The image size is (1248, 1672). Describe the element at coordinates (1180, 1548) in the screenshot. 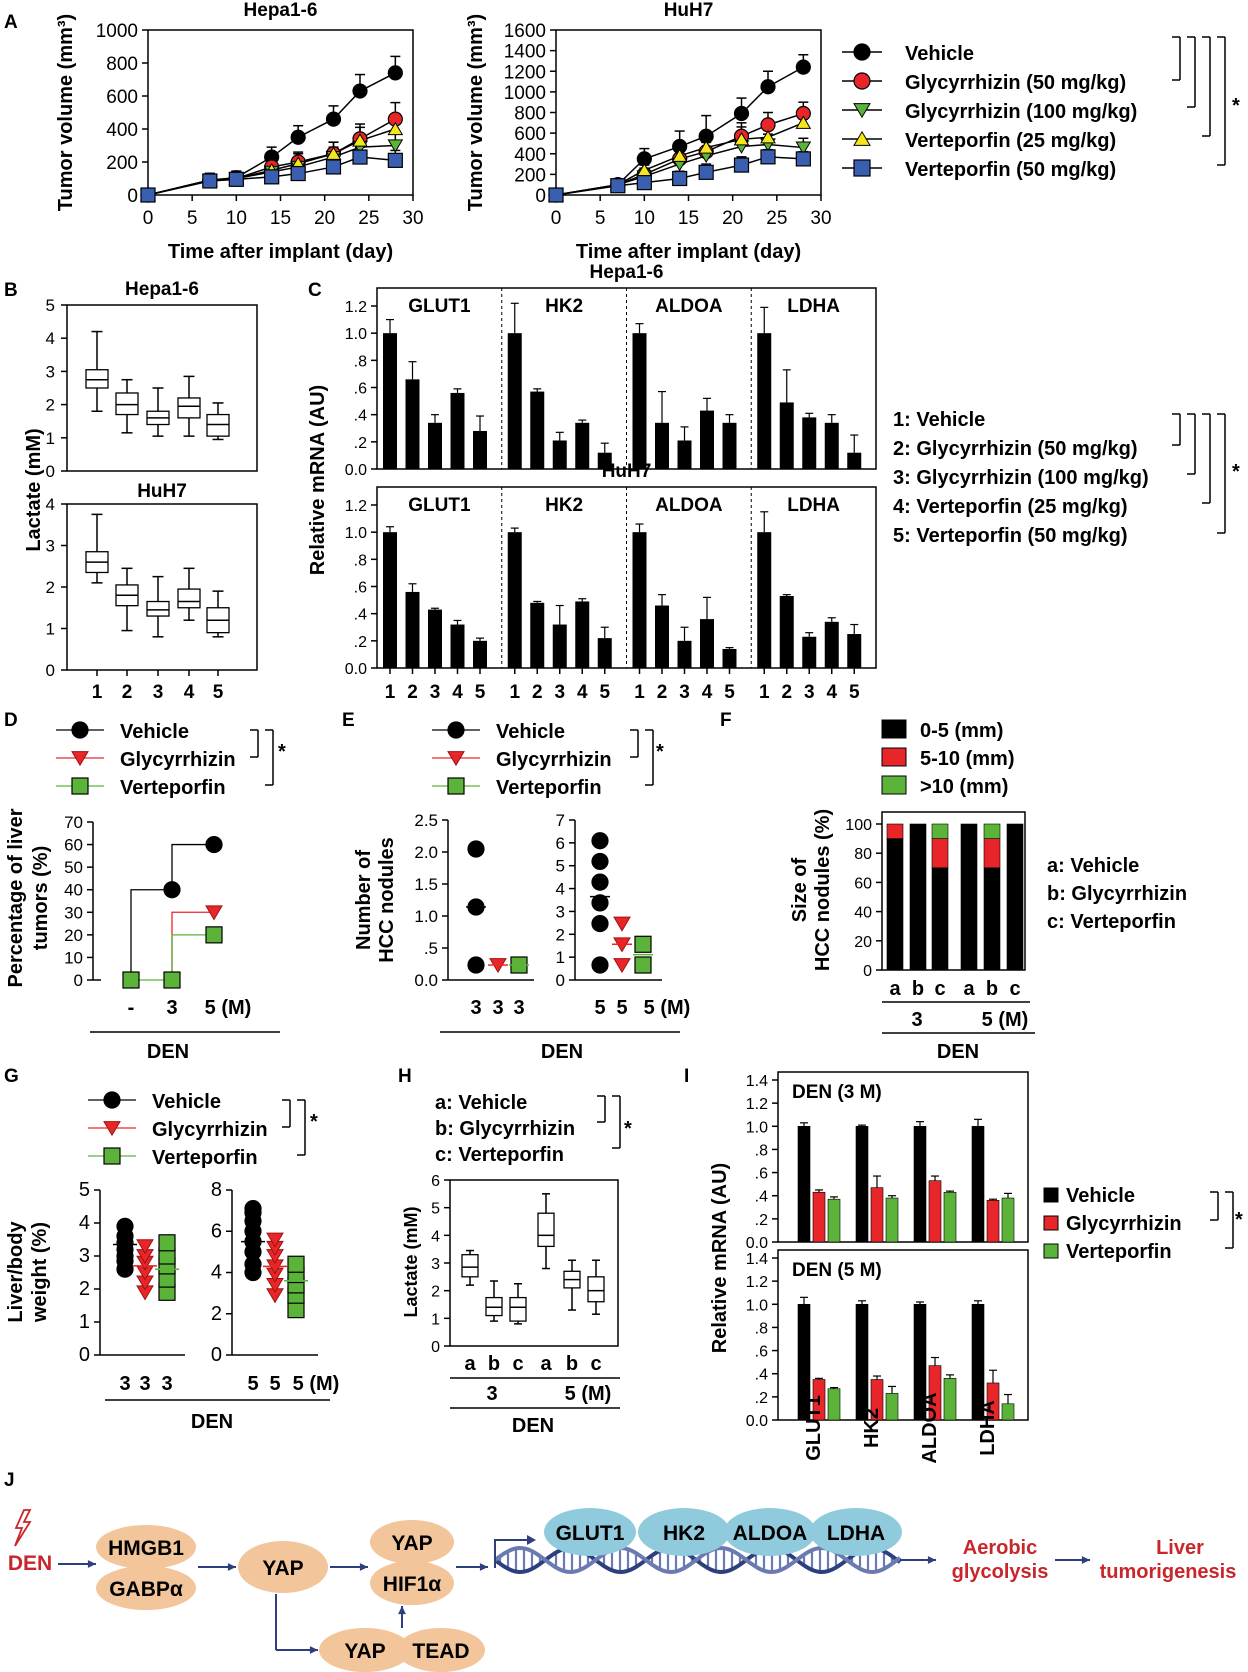

I see `pathway-liver-1: Liver` at that location.